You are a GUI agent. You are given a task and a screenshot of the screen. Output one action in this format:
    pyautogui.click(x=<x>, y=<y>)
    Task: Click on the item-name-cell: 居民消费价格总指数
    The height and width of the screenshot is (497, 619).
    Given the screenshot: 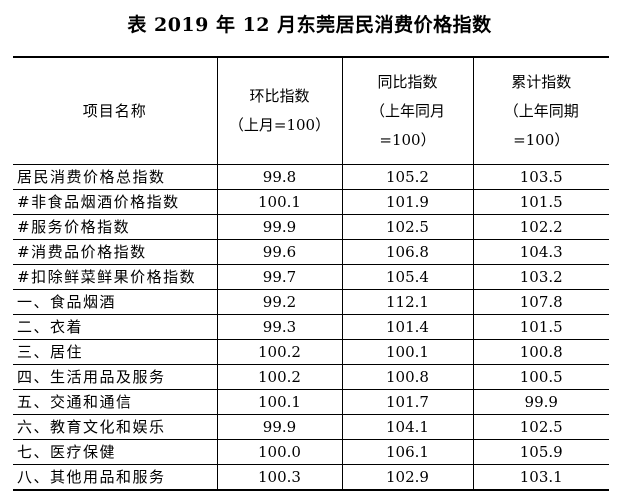 What is the action you would take?
    pyautogui.click(x=115, y=177)
    